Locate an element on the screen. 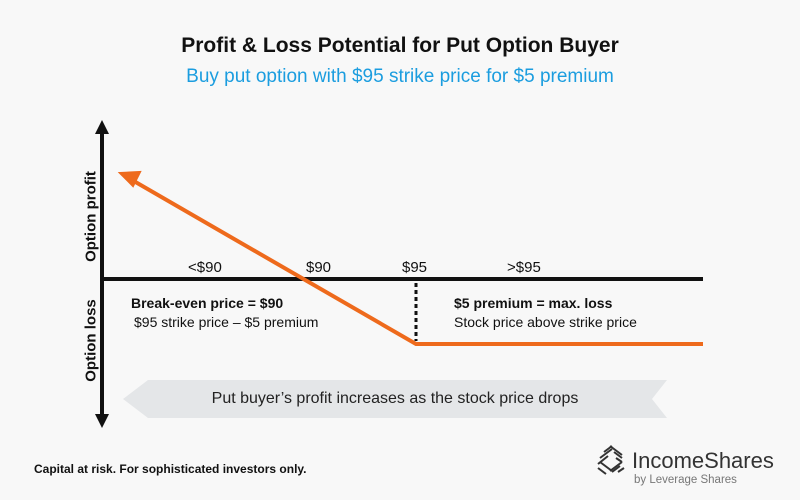  y-axis-arrow-up is located at coordinates (102, 127).